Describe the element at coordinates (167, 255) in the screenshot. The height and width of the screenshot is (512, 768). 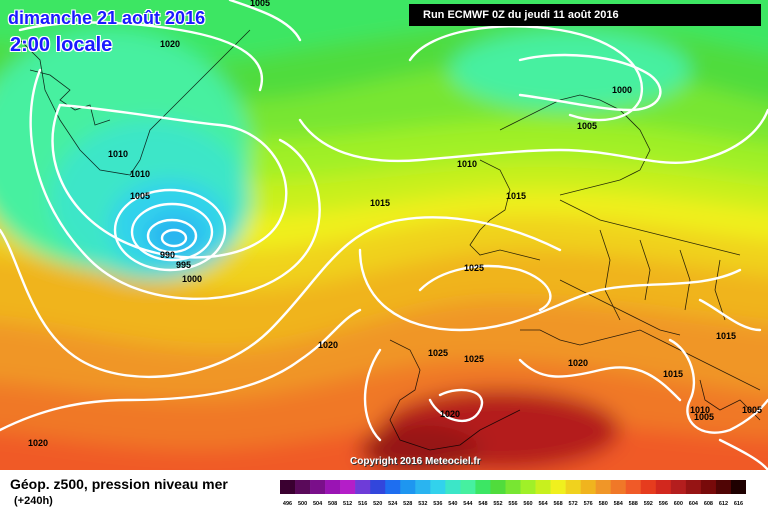
I see `isobar-label: 990` at that location.